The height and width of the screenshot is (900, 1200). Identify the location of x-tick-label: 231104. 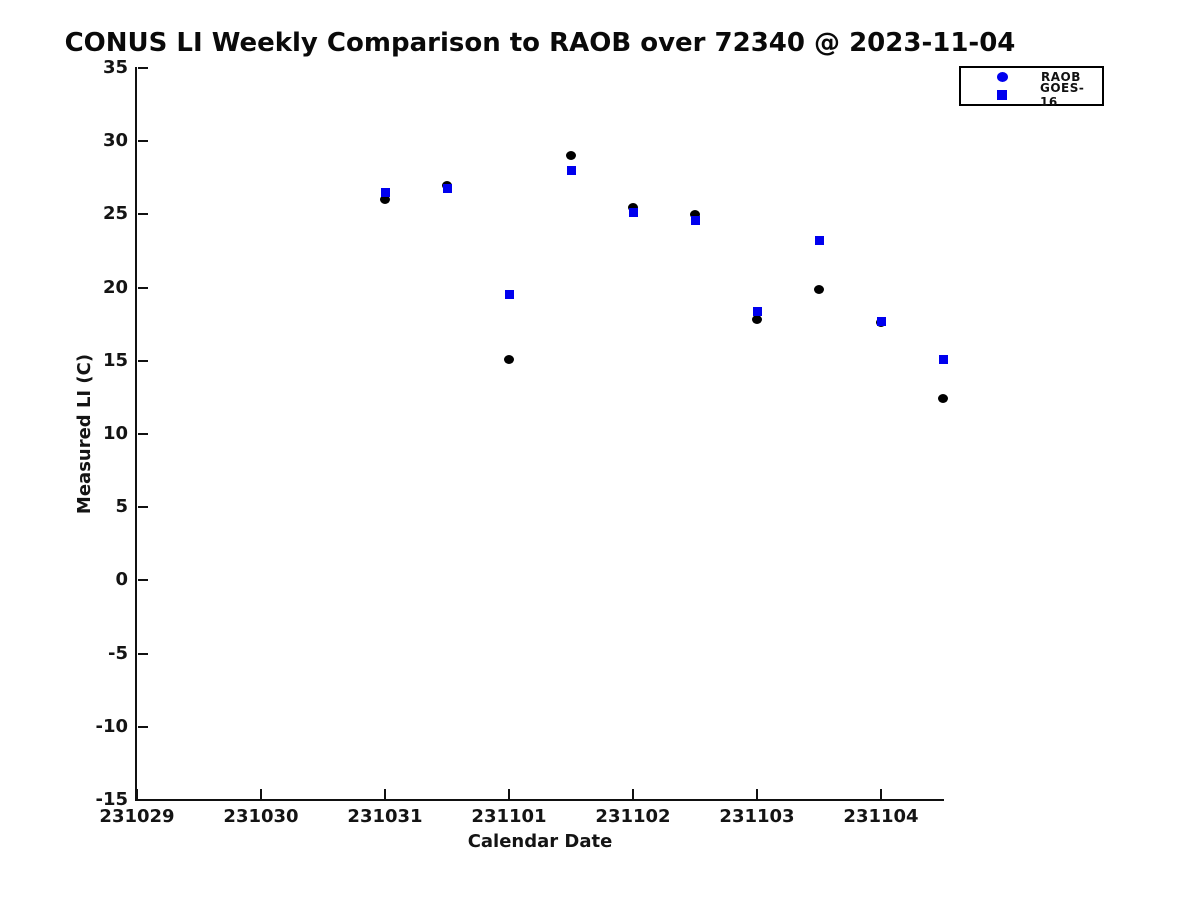
(881, 816).